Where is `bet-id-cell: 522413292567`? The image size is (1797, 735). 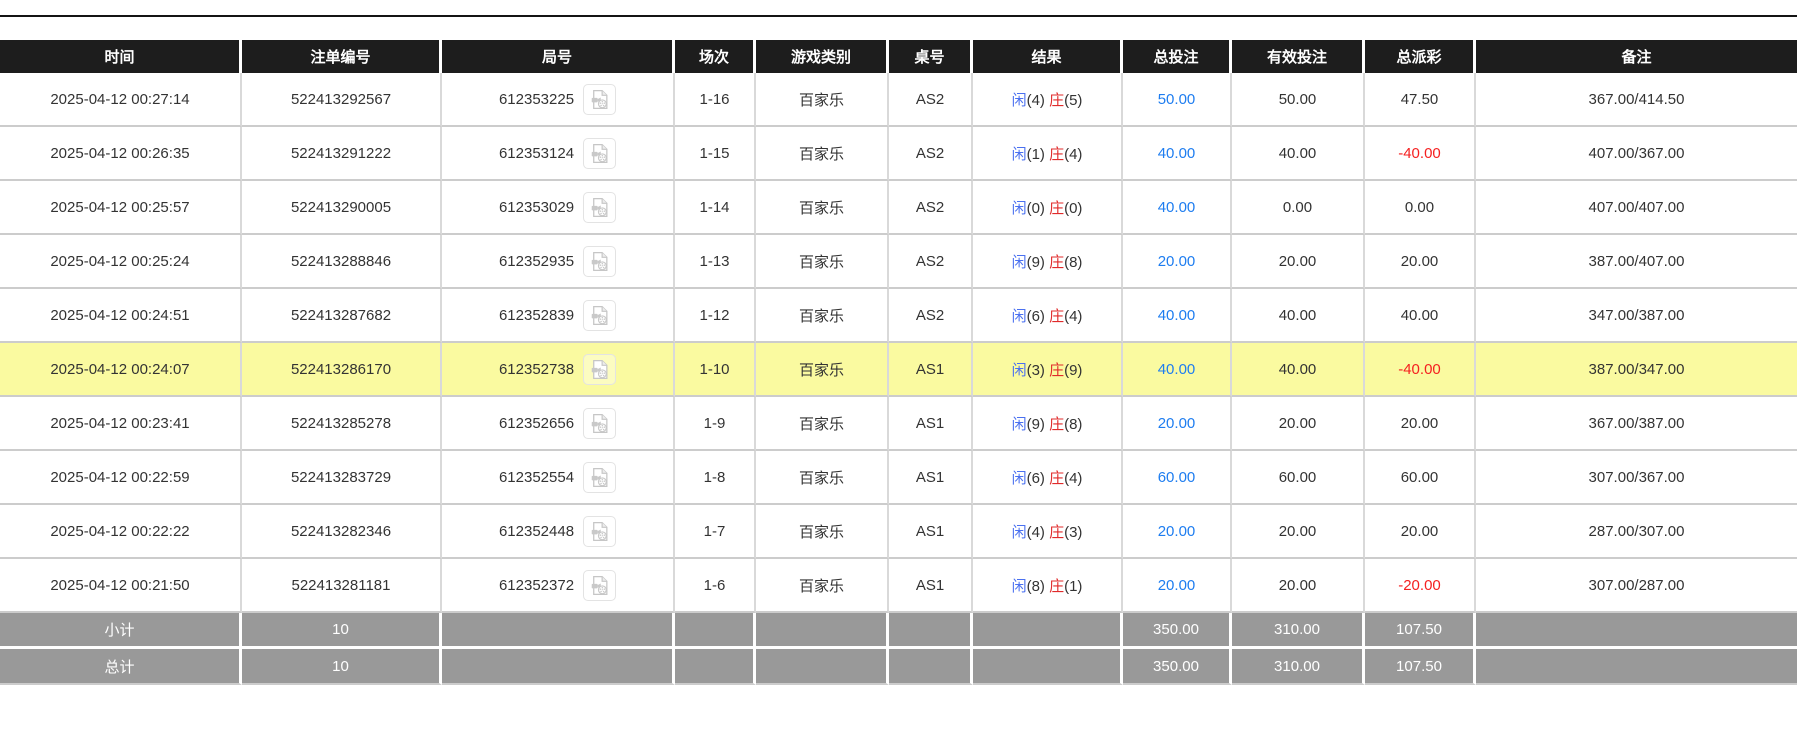
bet-id-cell: 522413292567 is located at coordinates (342, 100).